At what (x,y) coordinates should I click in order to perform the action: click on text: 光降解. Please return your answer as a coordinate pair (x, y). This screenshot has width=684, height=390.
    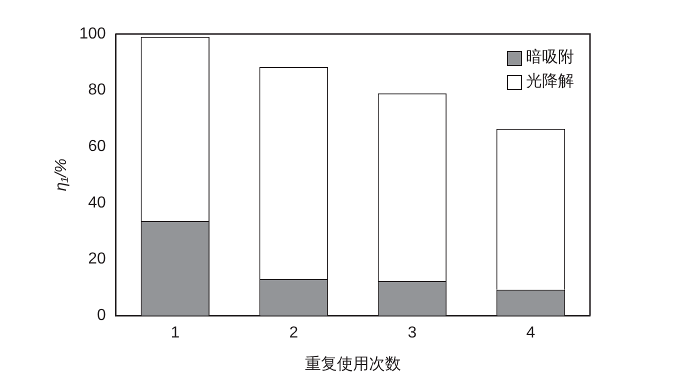
    Looking at the image, I should click on (550, 82).